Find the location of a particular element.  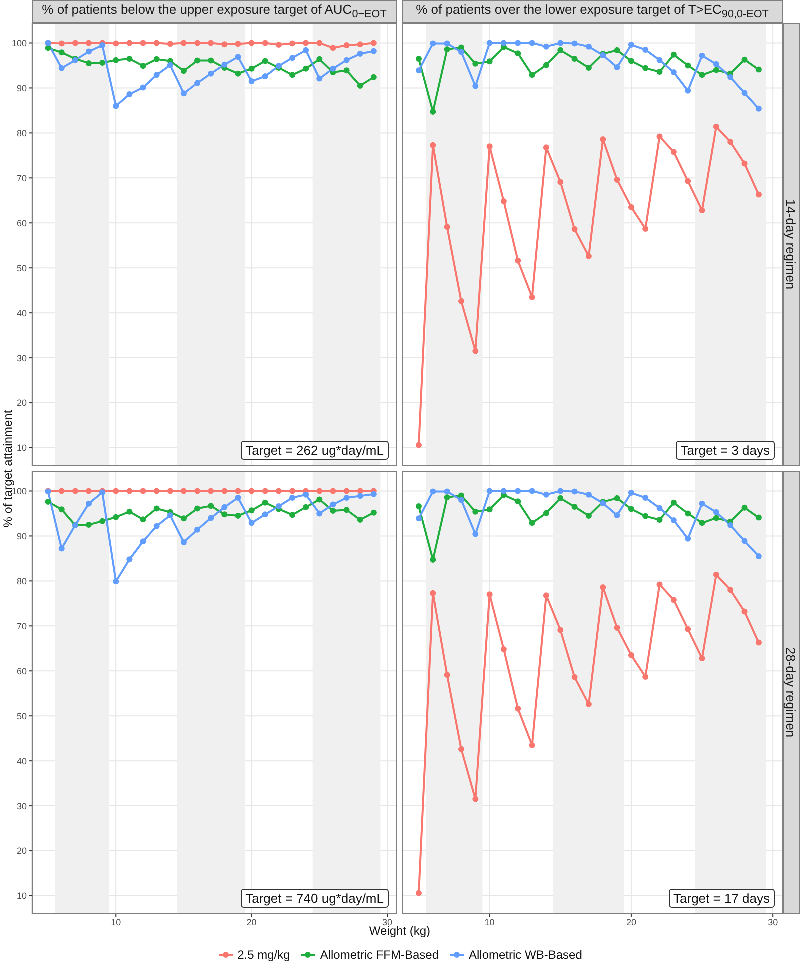

y2-axis-title: 14-day regimen is located at coordinates (792, 244).